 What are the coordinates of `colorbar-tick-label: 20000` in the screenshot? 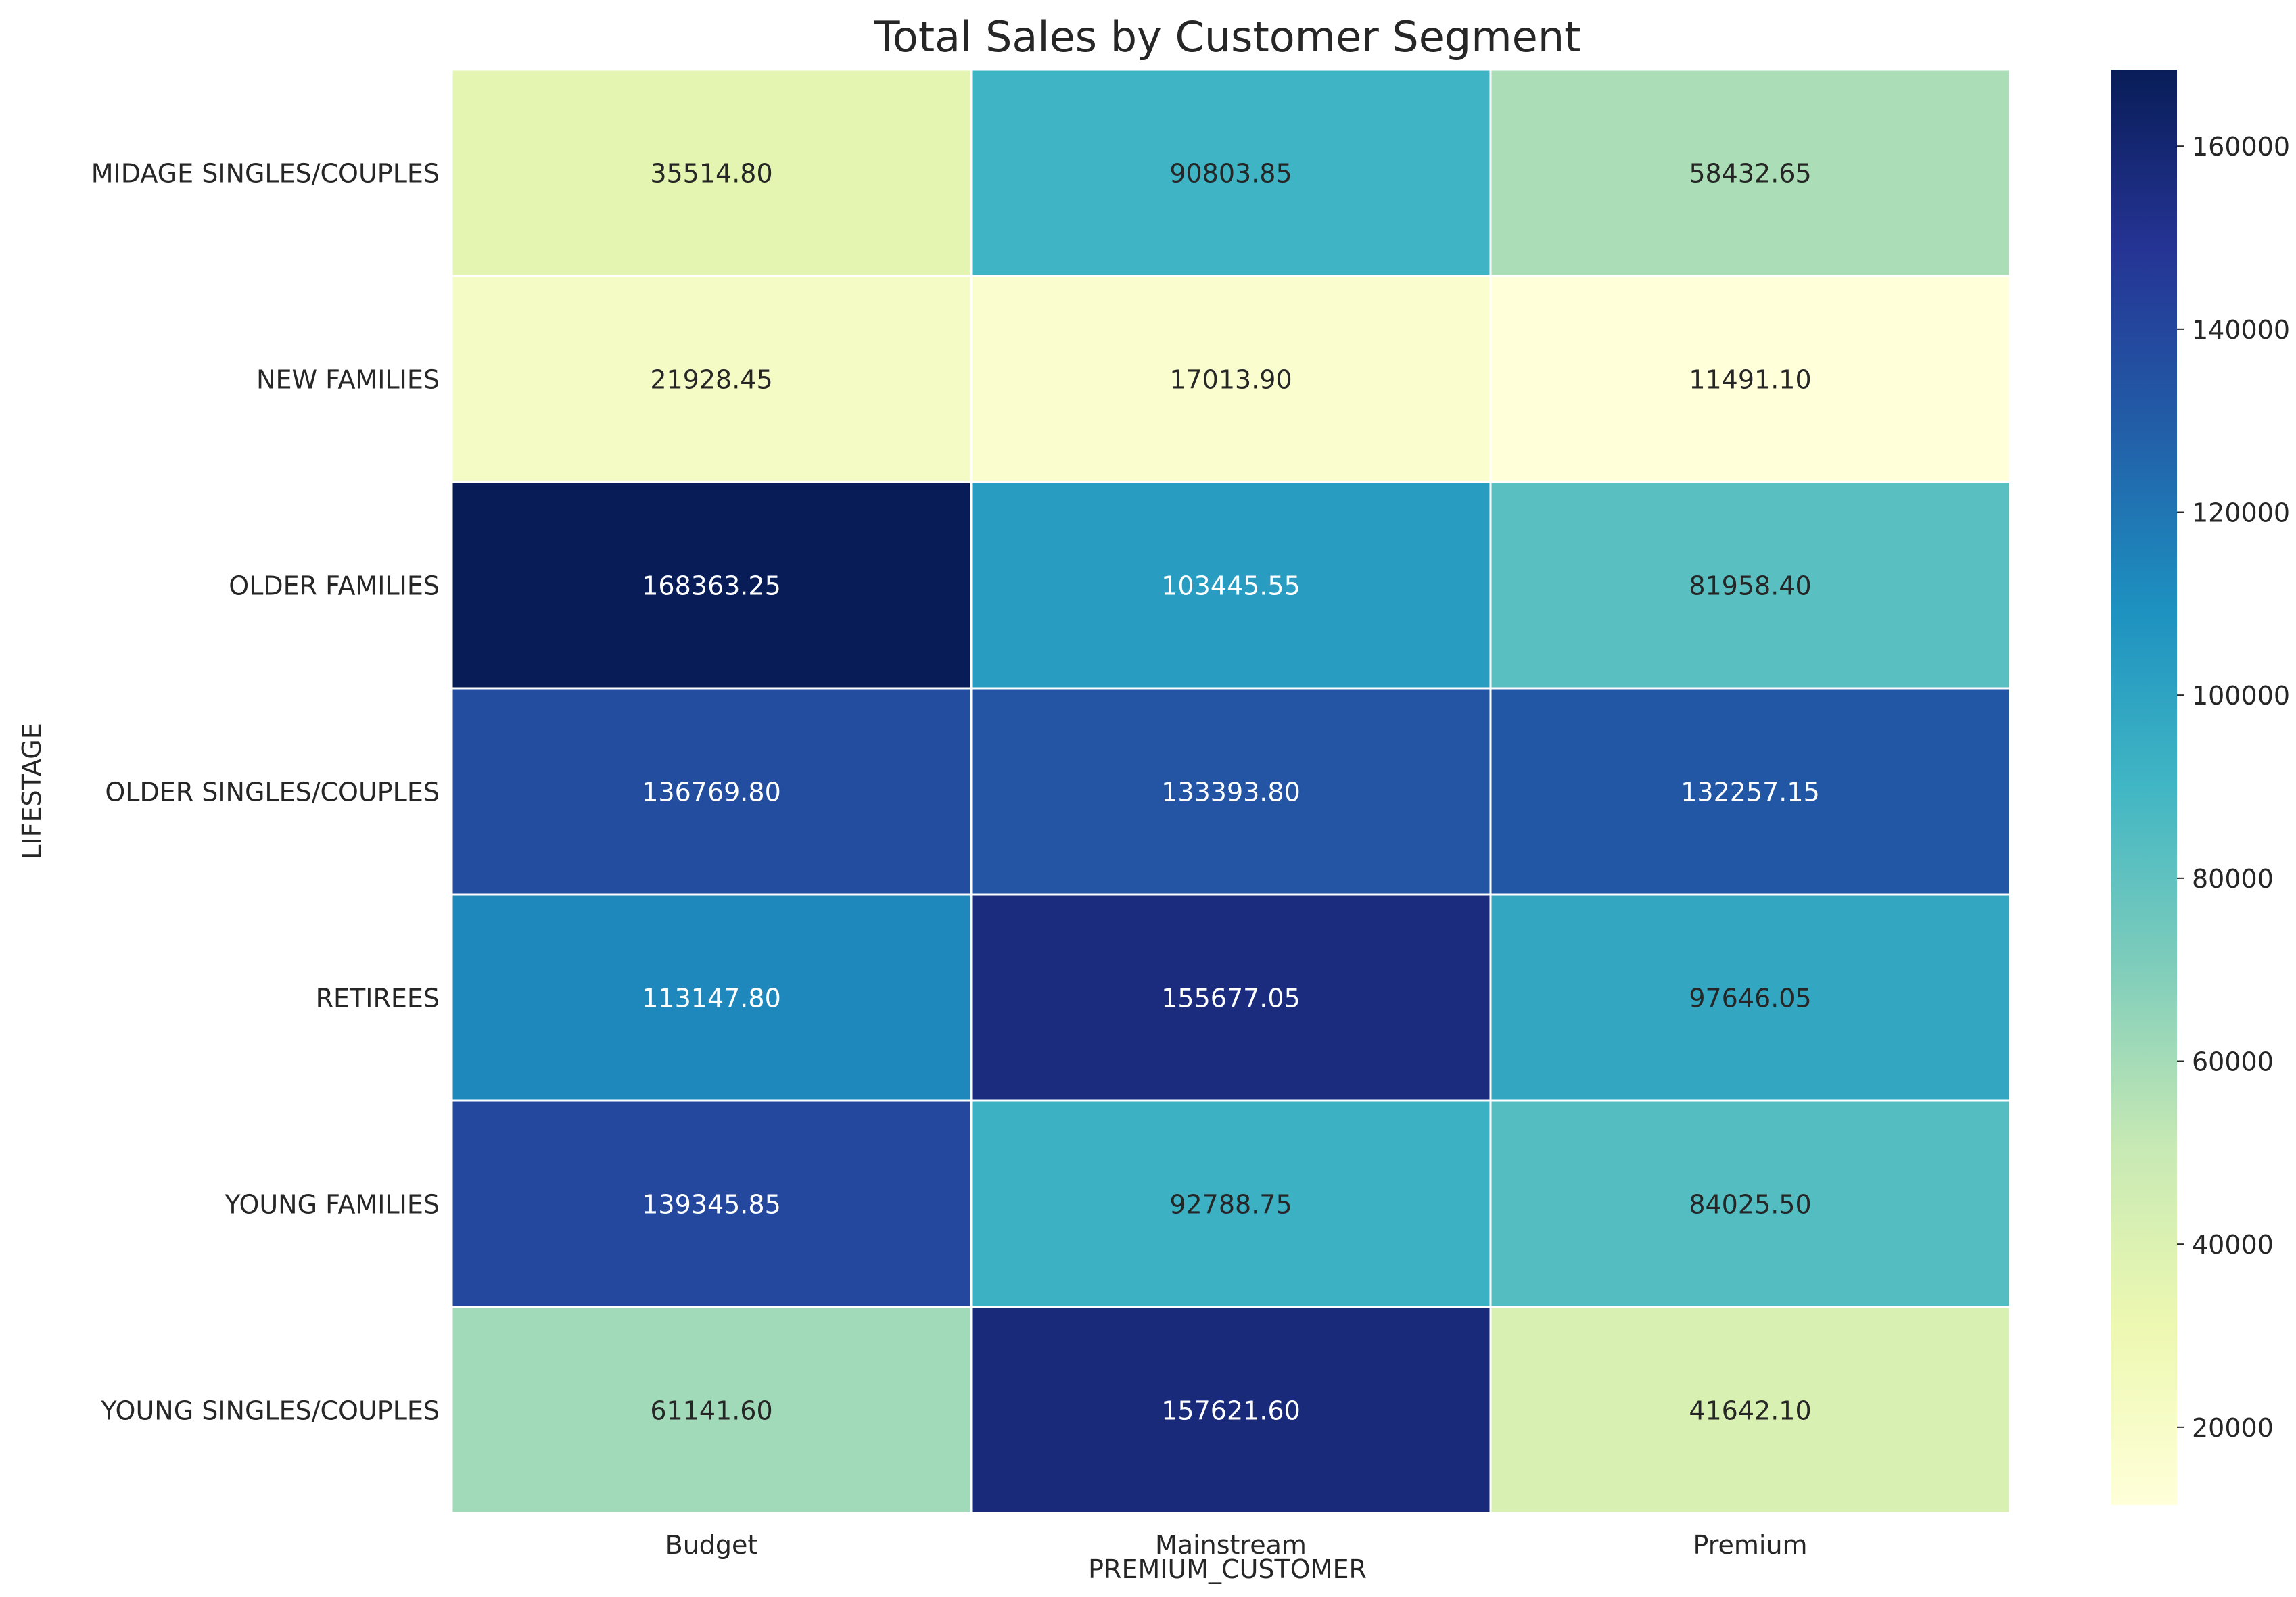 It's located at (2233, 1428).